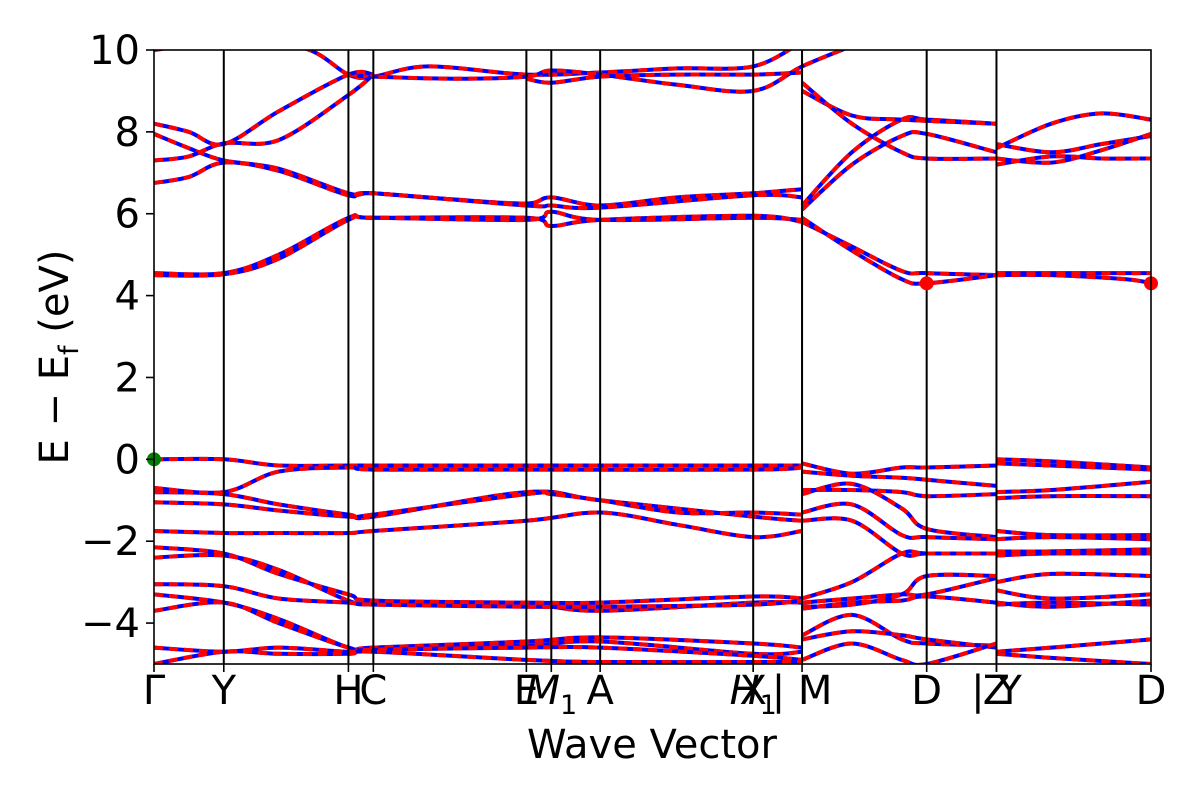 The image size is (1200, 805). Describe the element at coordinates (1073, 144) in the screenshot. I see `band-17-spin-down` at that location.